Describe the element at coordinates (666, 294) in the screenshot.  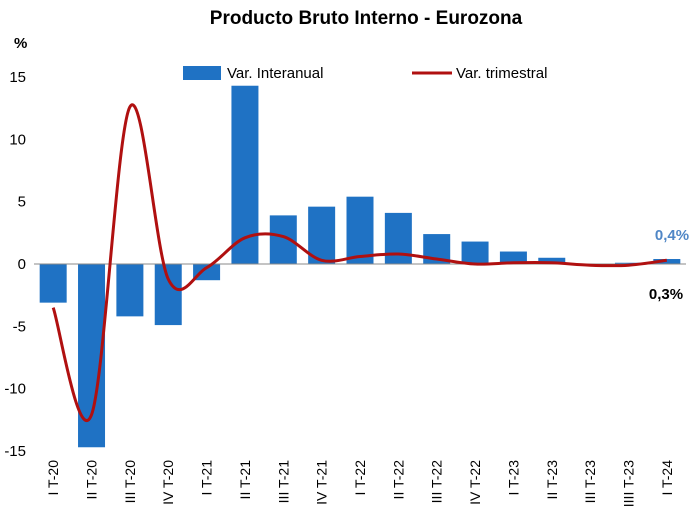
I see `line-last-annotation: 0,3%` at that location.